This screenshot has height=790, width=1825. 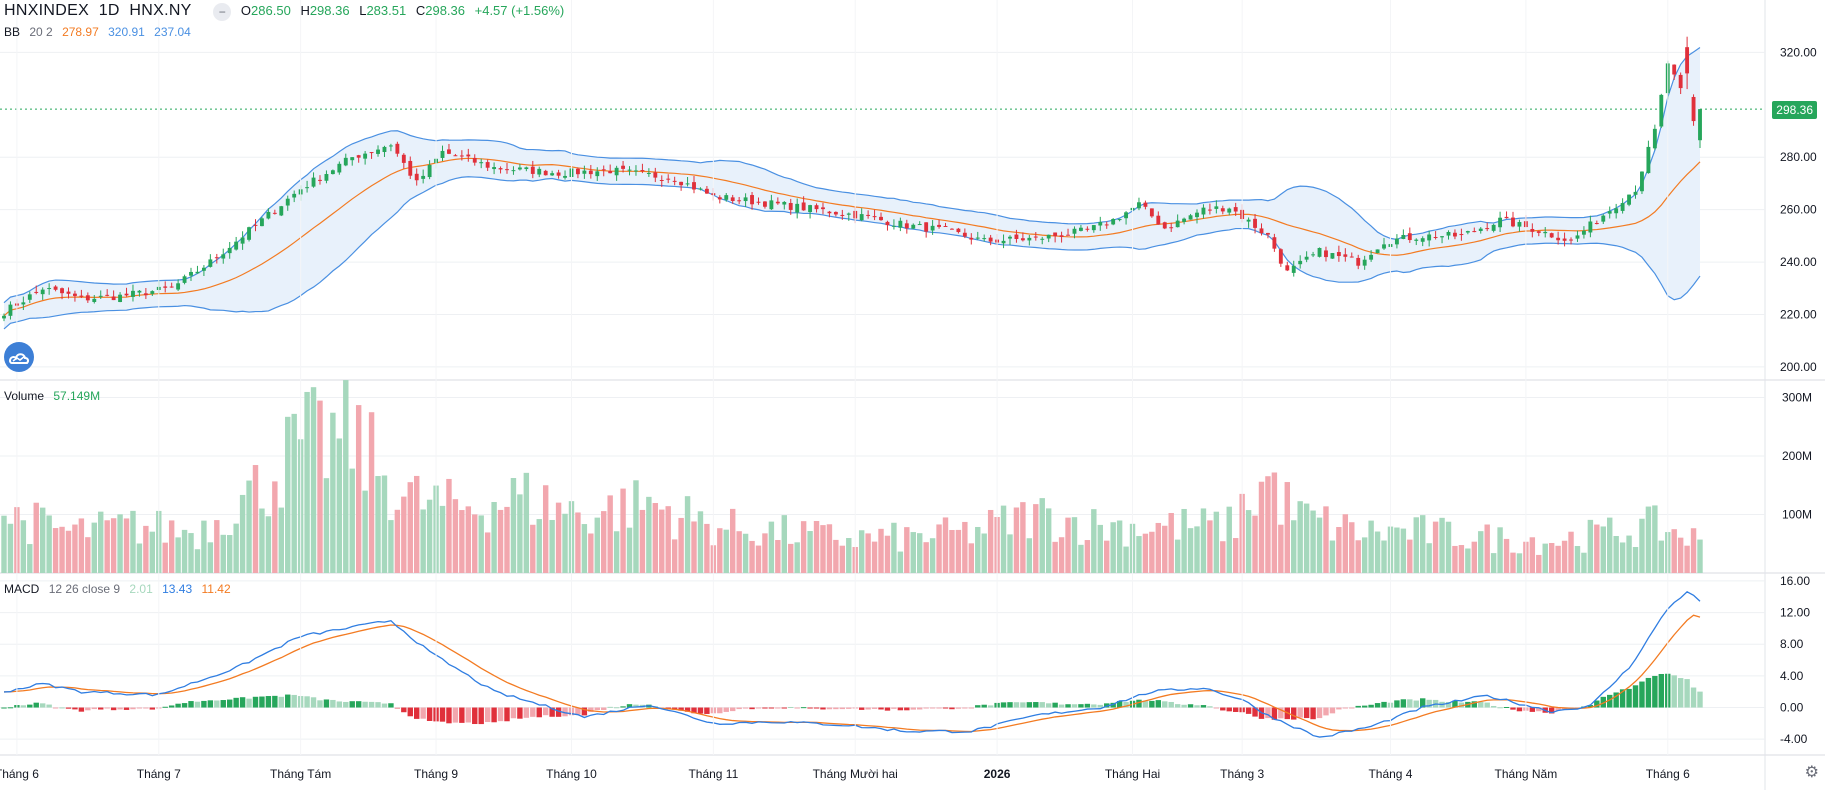 I want to click on tradingview-logo-icon, so click(x=19, y=357).